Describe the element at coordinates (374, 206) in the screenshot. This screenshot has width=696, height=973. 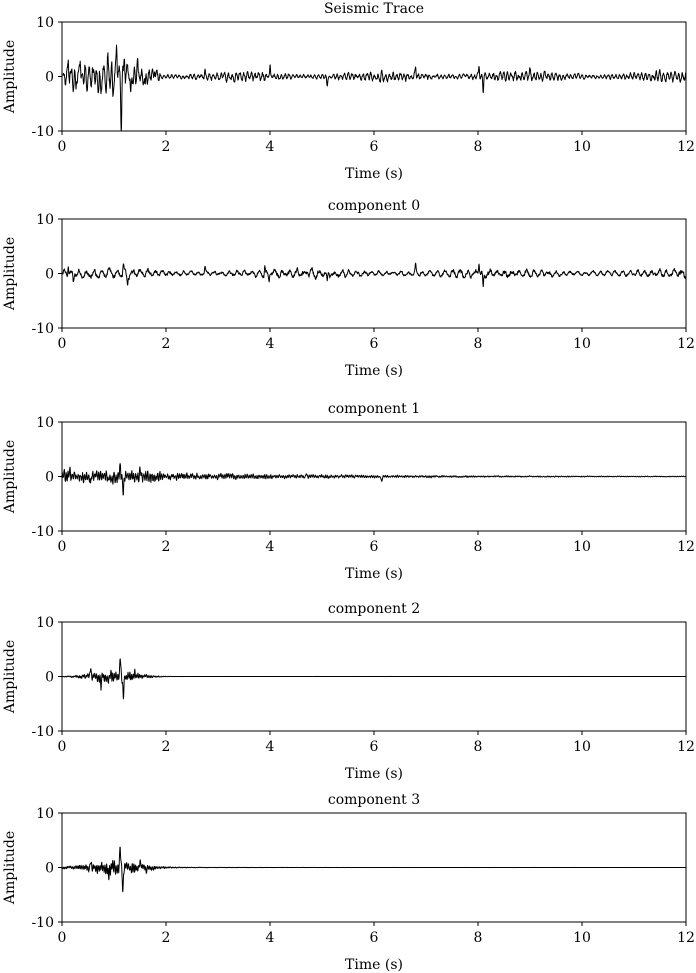
I see `chart-title: component 0` at that location.